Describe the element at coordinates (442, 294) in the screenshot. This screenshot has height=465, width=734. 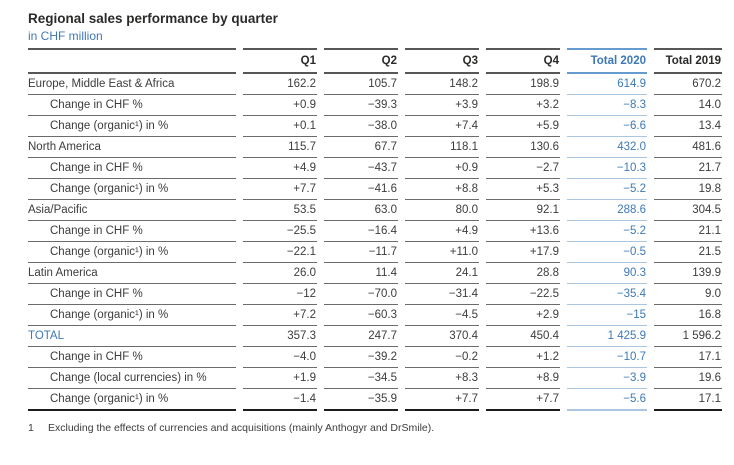
I see `value-cell: −31.4` at that location.